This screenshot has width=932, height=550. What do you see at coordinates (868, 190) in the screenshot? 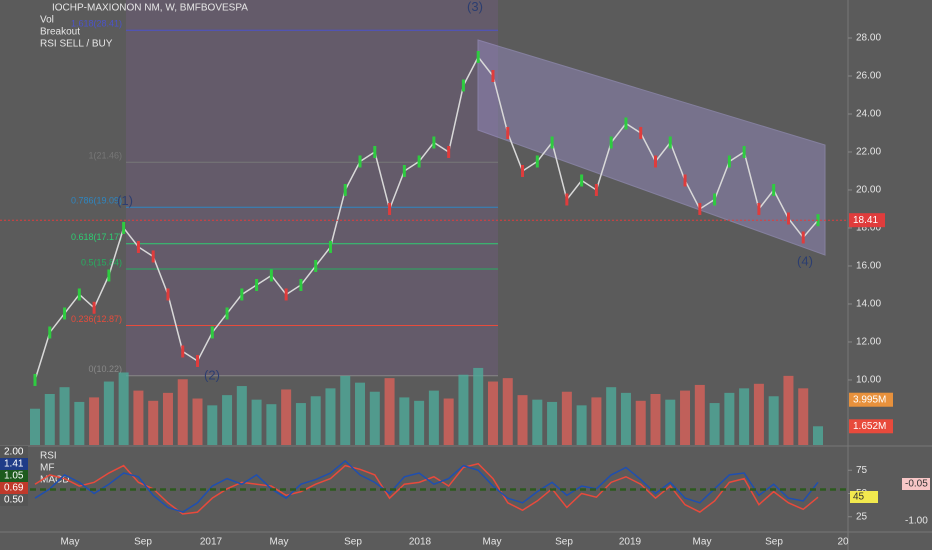
I see `y-tick-label: 20.00` at bounding box center [868, 190].